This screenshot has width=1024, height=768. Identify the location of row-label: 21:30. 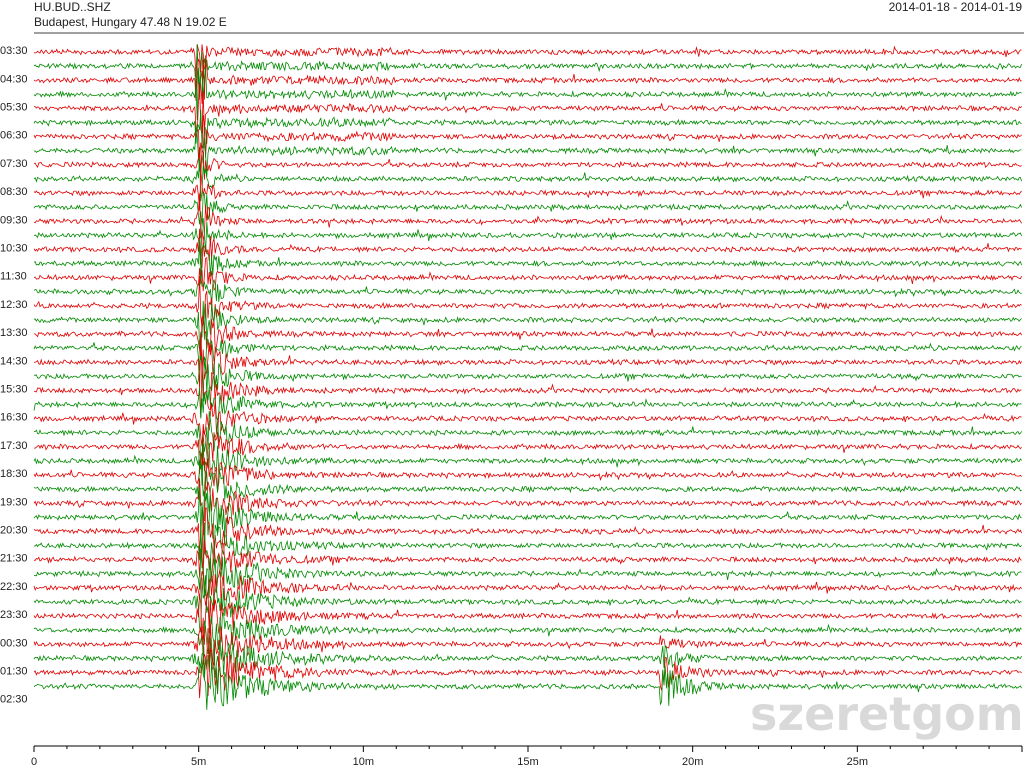
(14, 559).